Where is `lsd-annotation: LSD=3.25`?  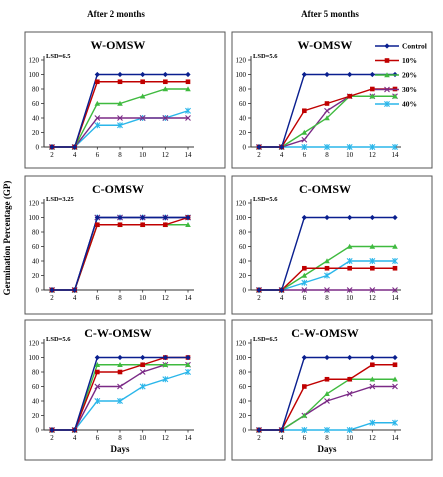
lsd-annotation: LSD=3.25 is located at coordinates (60, 199).